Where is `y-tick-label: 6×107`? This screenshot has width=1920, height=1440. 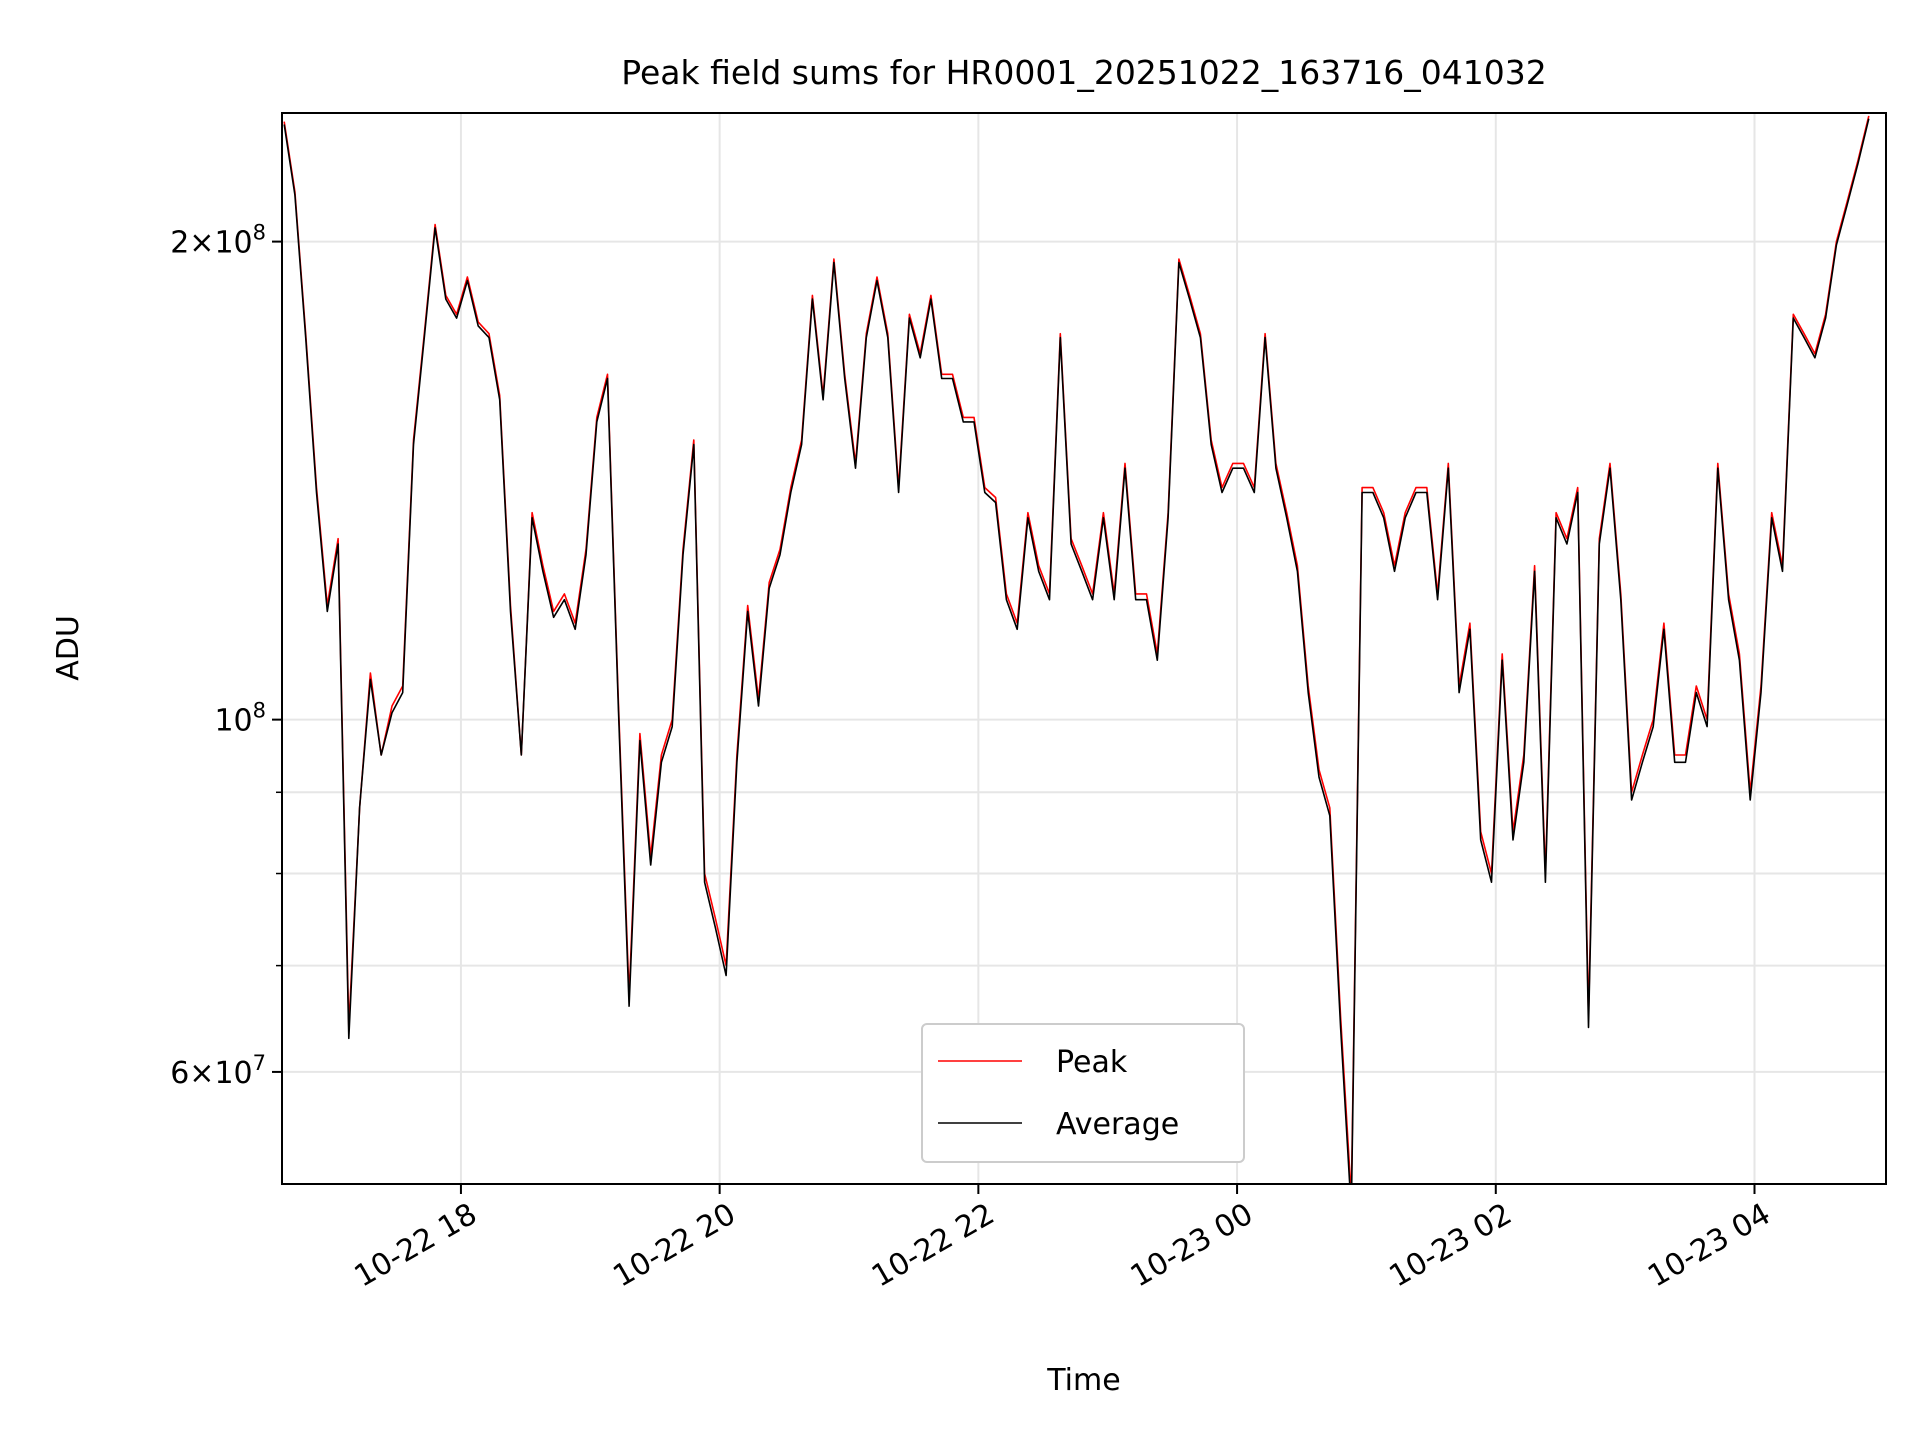
y-tick-label: 6×107 is located at coordinates (218, 1071).